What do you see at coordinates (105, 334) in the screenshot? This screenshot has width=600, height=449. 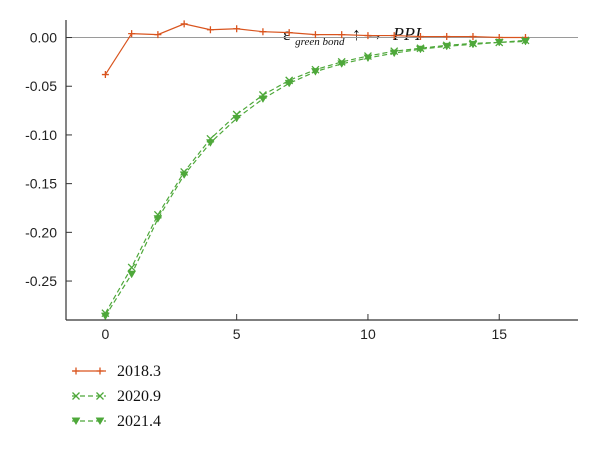 I see `x-tick-label: 0` at bounding box center [105, 334].